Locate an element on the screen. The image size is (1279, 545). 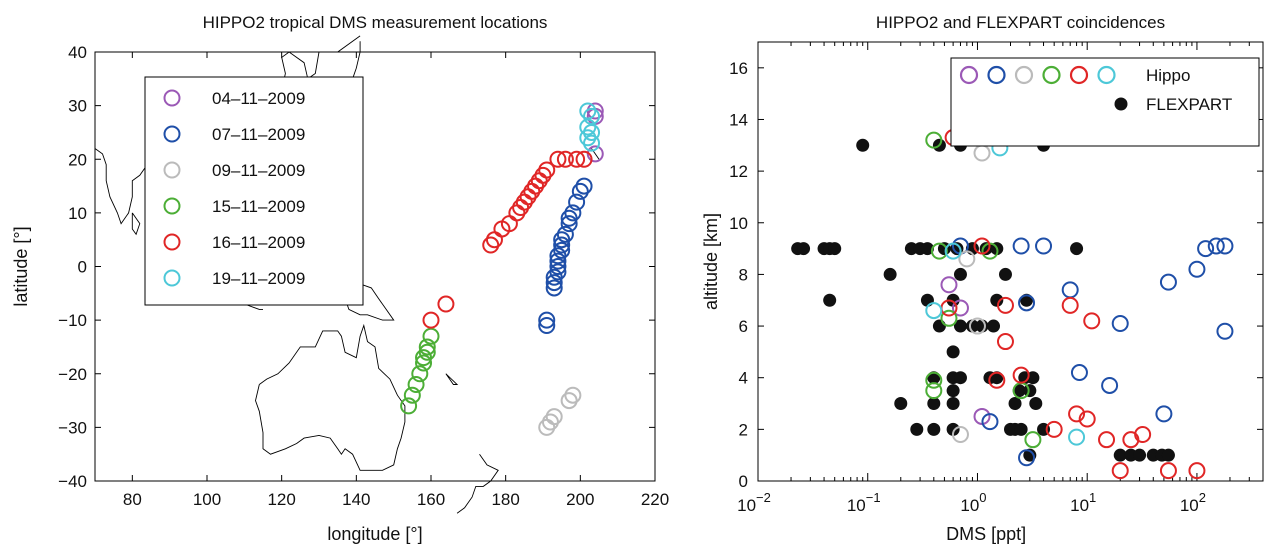
dms-ytick-label: 16 is located at coordinates (738, 68).